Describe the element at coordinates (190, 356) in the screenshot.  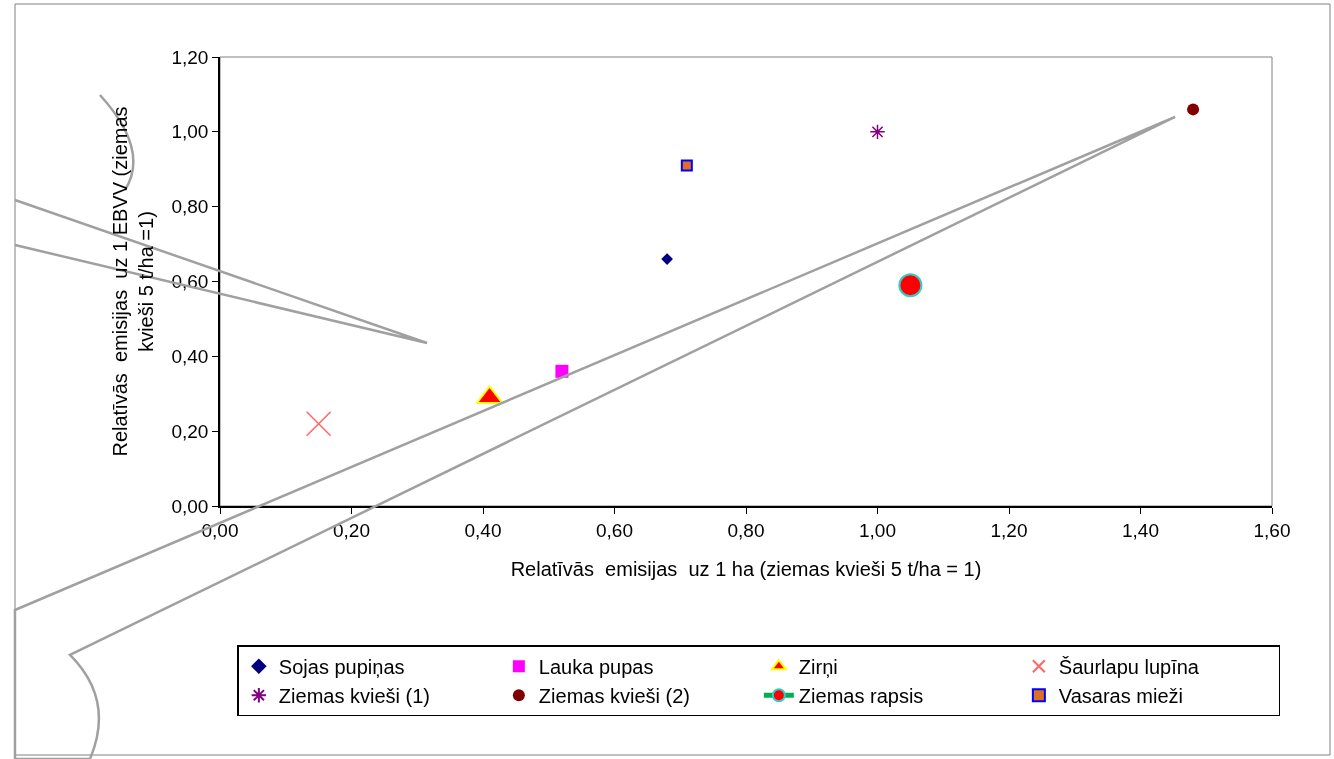
I see `y-tick-label: 0,40` at that location.